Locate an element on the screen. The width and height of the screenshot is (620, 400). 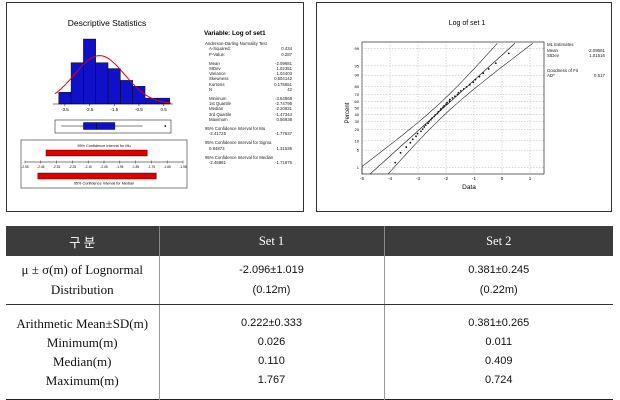
ml-row: Mean -2.09681 is located at coordinates (576, 50).